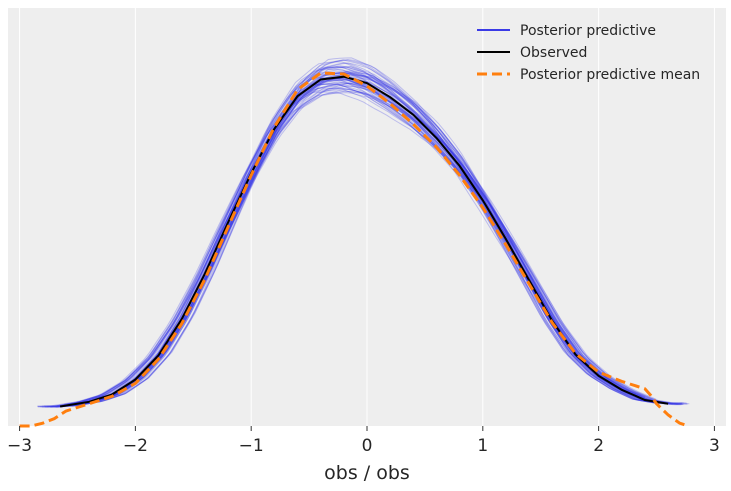  What do you see at coordinates (367, 473) in the screenshot?
I see `x-axis-label: obs / obs` at bounding box center [367, 473].